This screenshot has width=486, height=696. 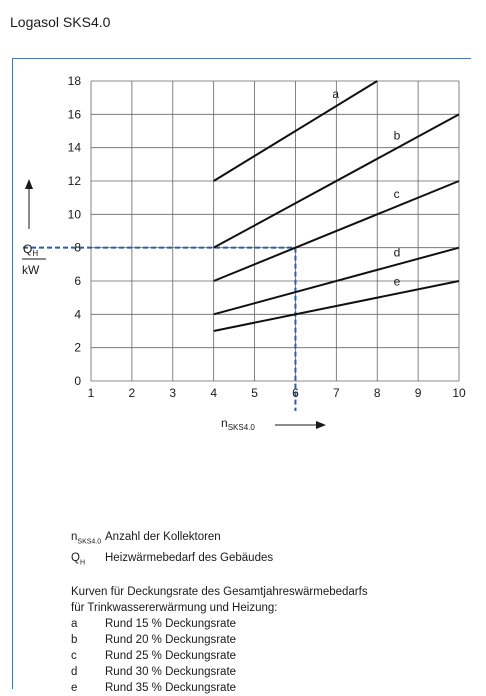 What do you see at coordinates (171, 671) in the screenshot?
I see `legend-curve-d-text: Rund 30 % Deckungsrate` at bounding box center [171, 671].